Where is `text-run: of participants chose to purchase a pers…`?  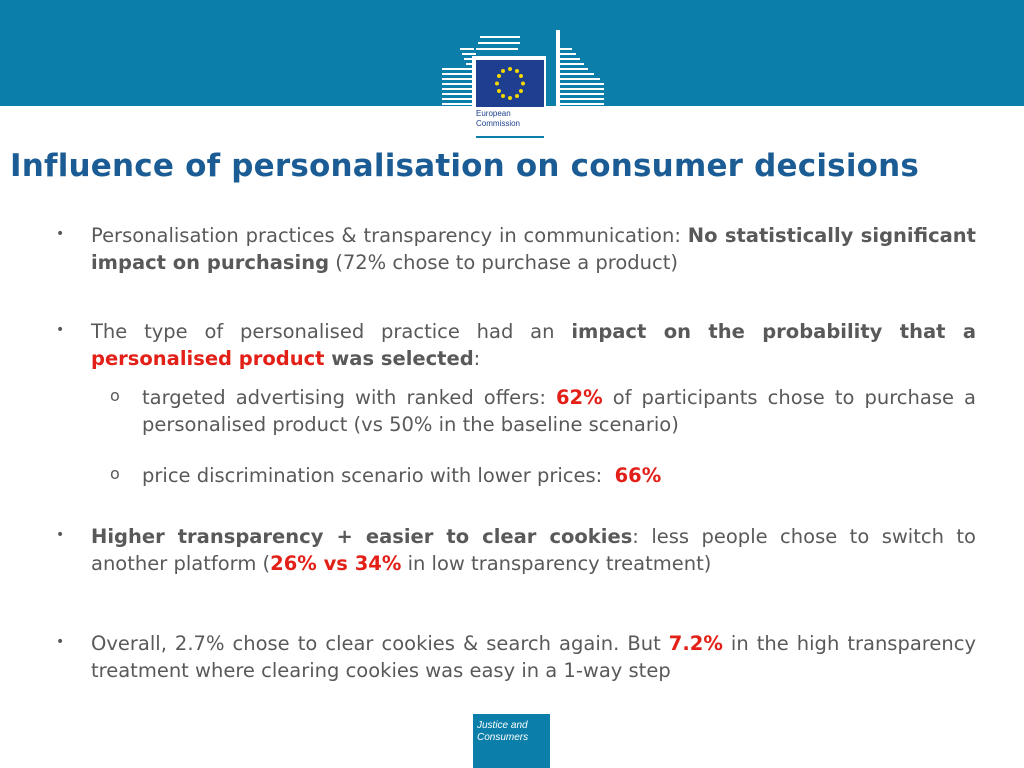 text-run: of participants chose to purchase a pers… is located at coordinates (559, 411).